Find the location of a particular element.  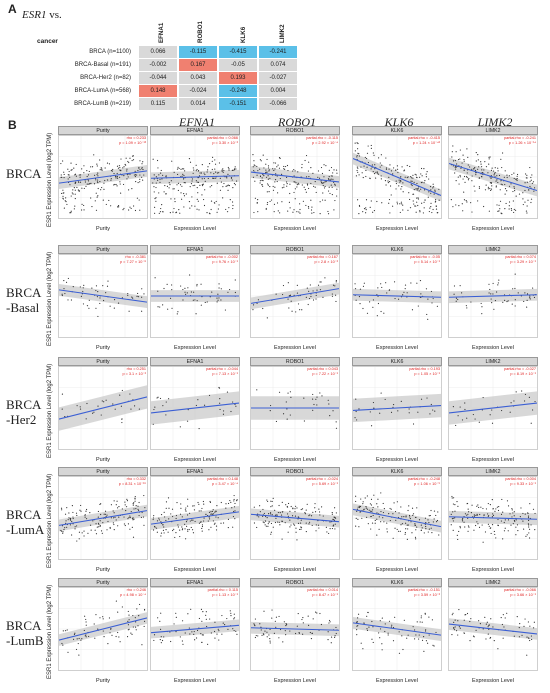

scatter-svg is located at coordinates (195, 518).